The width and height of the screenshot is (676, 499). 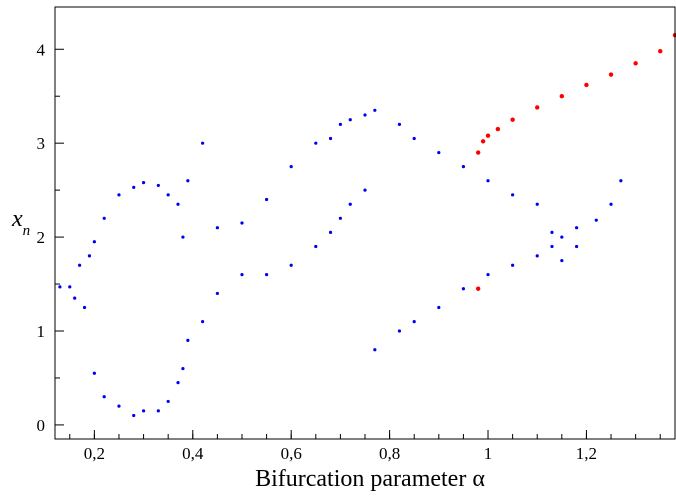 What do you see at coordinates (193, 453) in the screenshot?
I see `x-tick-label: 0,4` at bounding box center [193, 453].